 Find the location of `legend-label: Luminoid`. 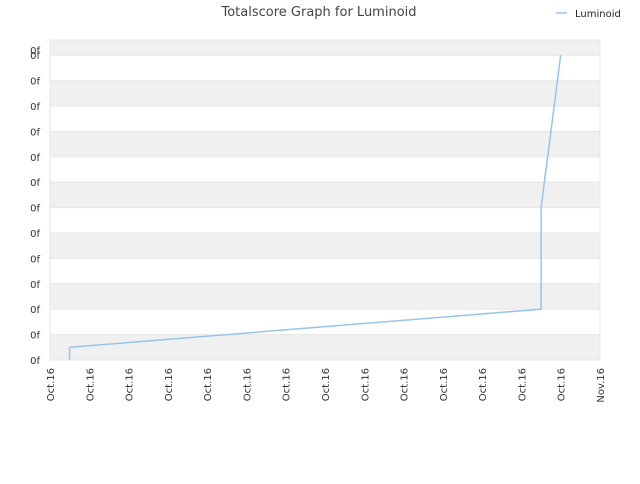

legend-label: Luminoid is located at coordinates (598, 14).